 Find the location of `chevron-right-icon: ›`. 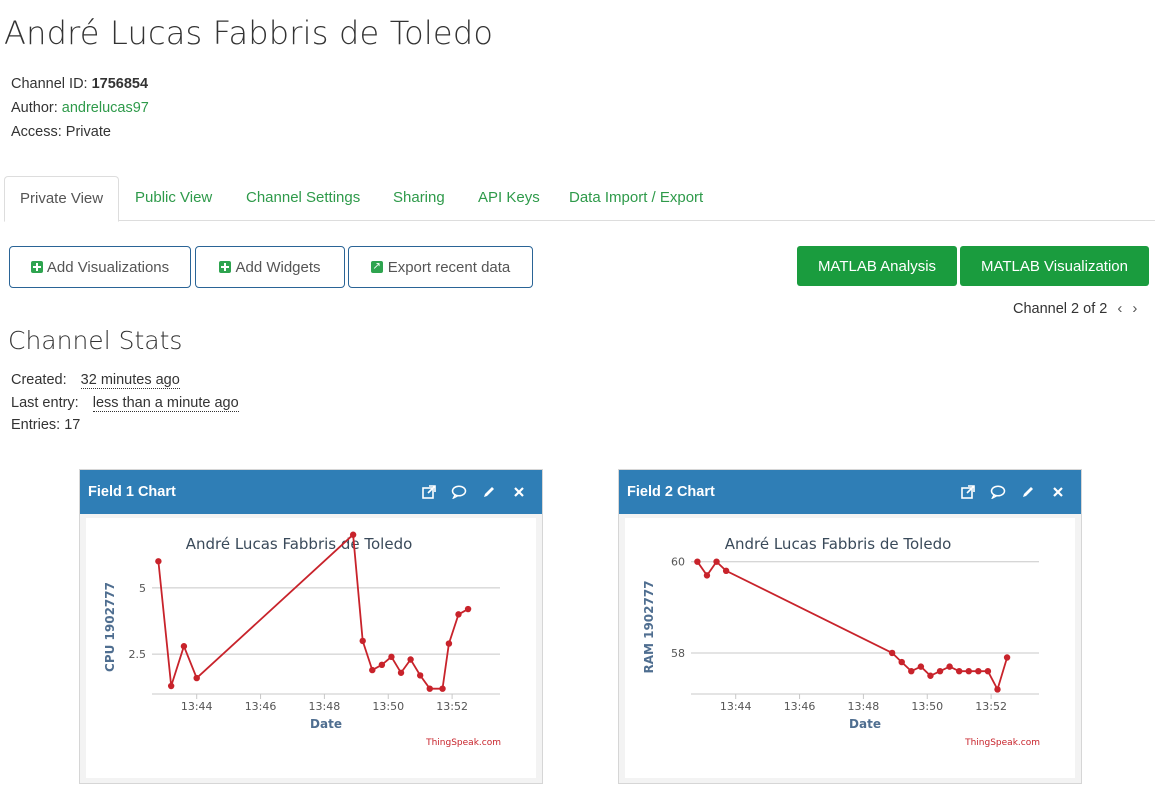

chevron-right-icon: › is located at coordinates (1135, 308).